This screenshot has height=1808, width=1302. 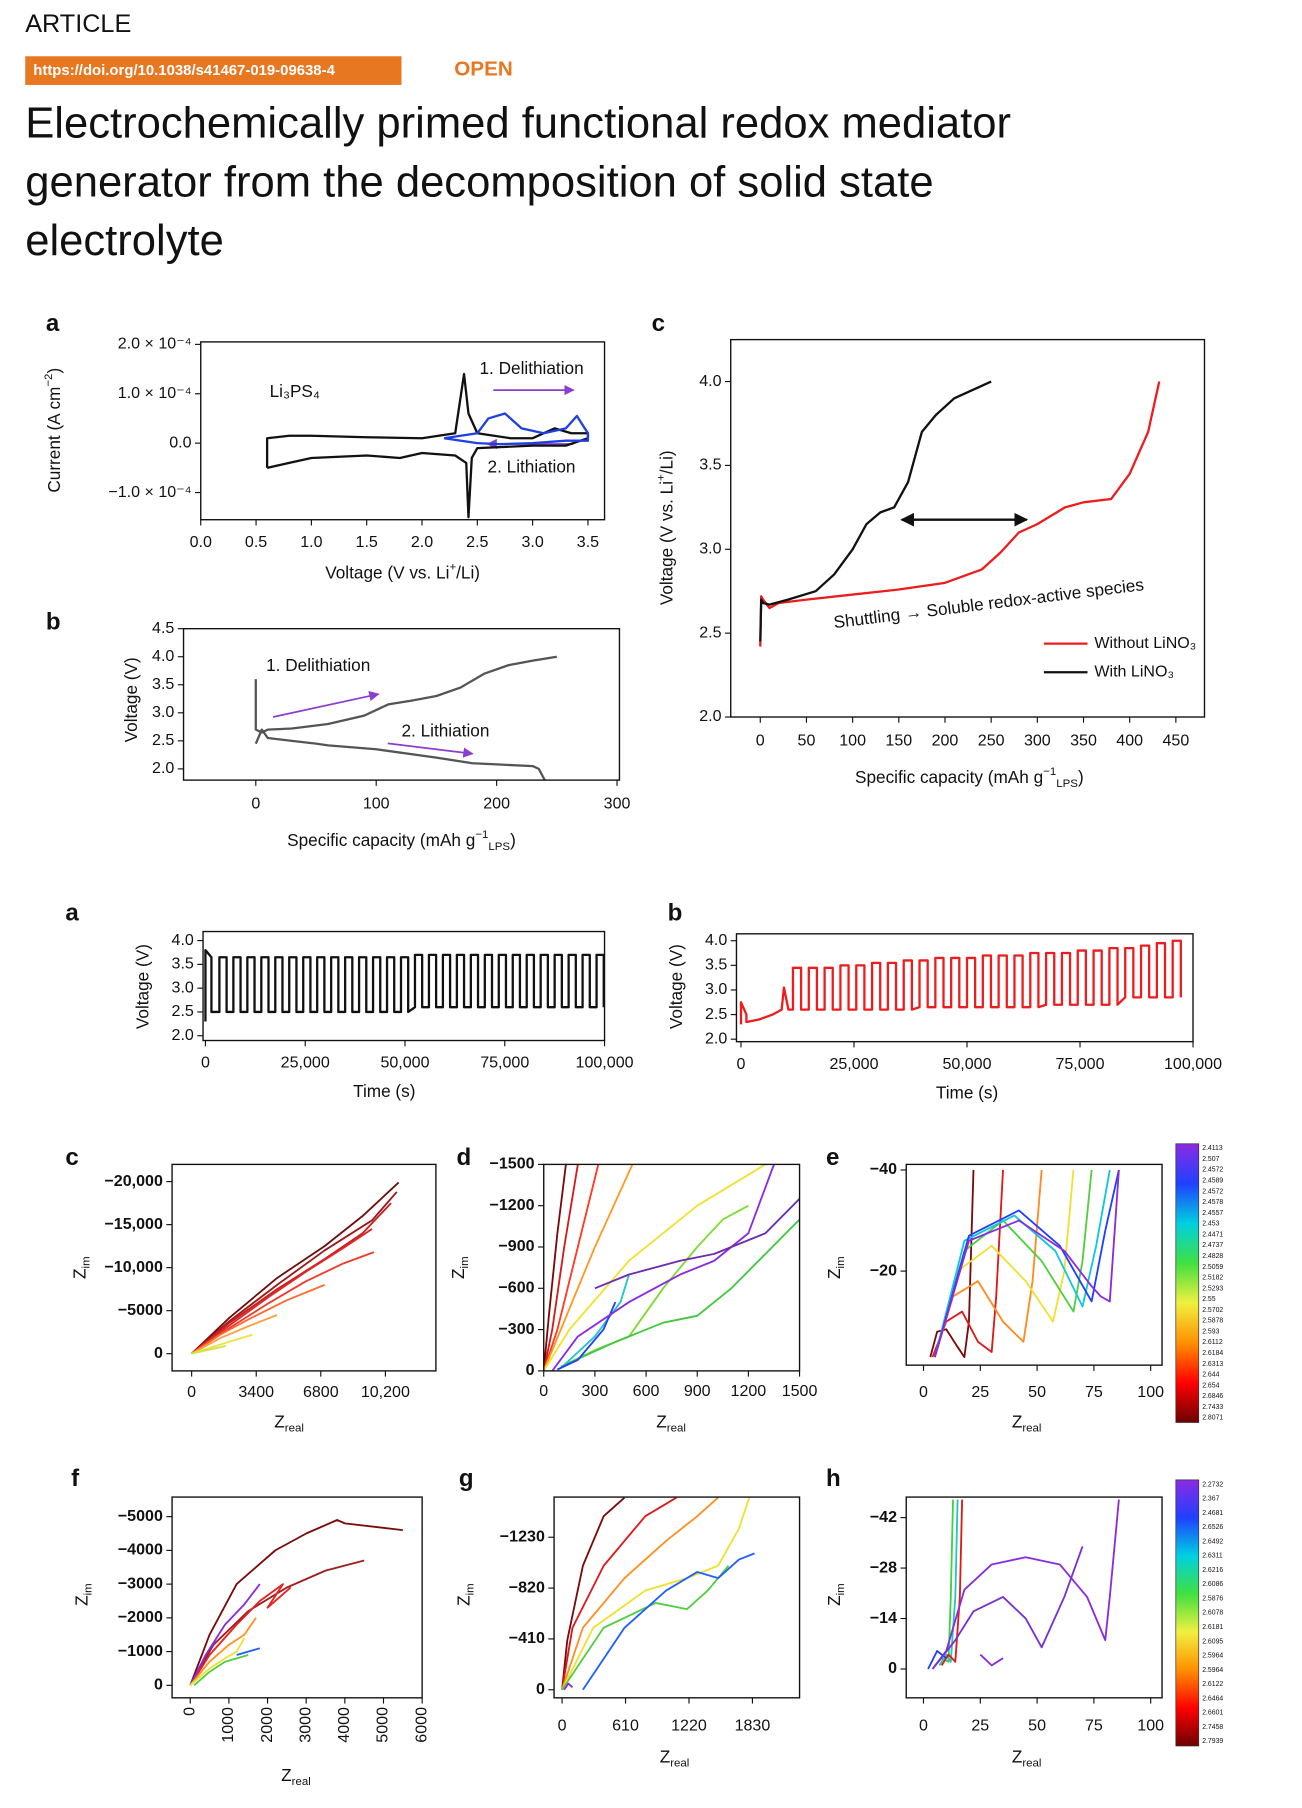 I want to click on x-tick-label: 200, so click(x=945, y=740).